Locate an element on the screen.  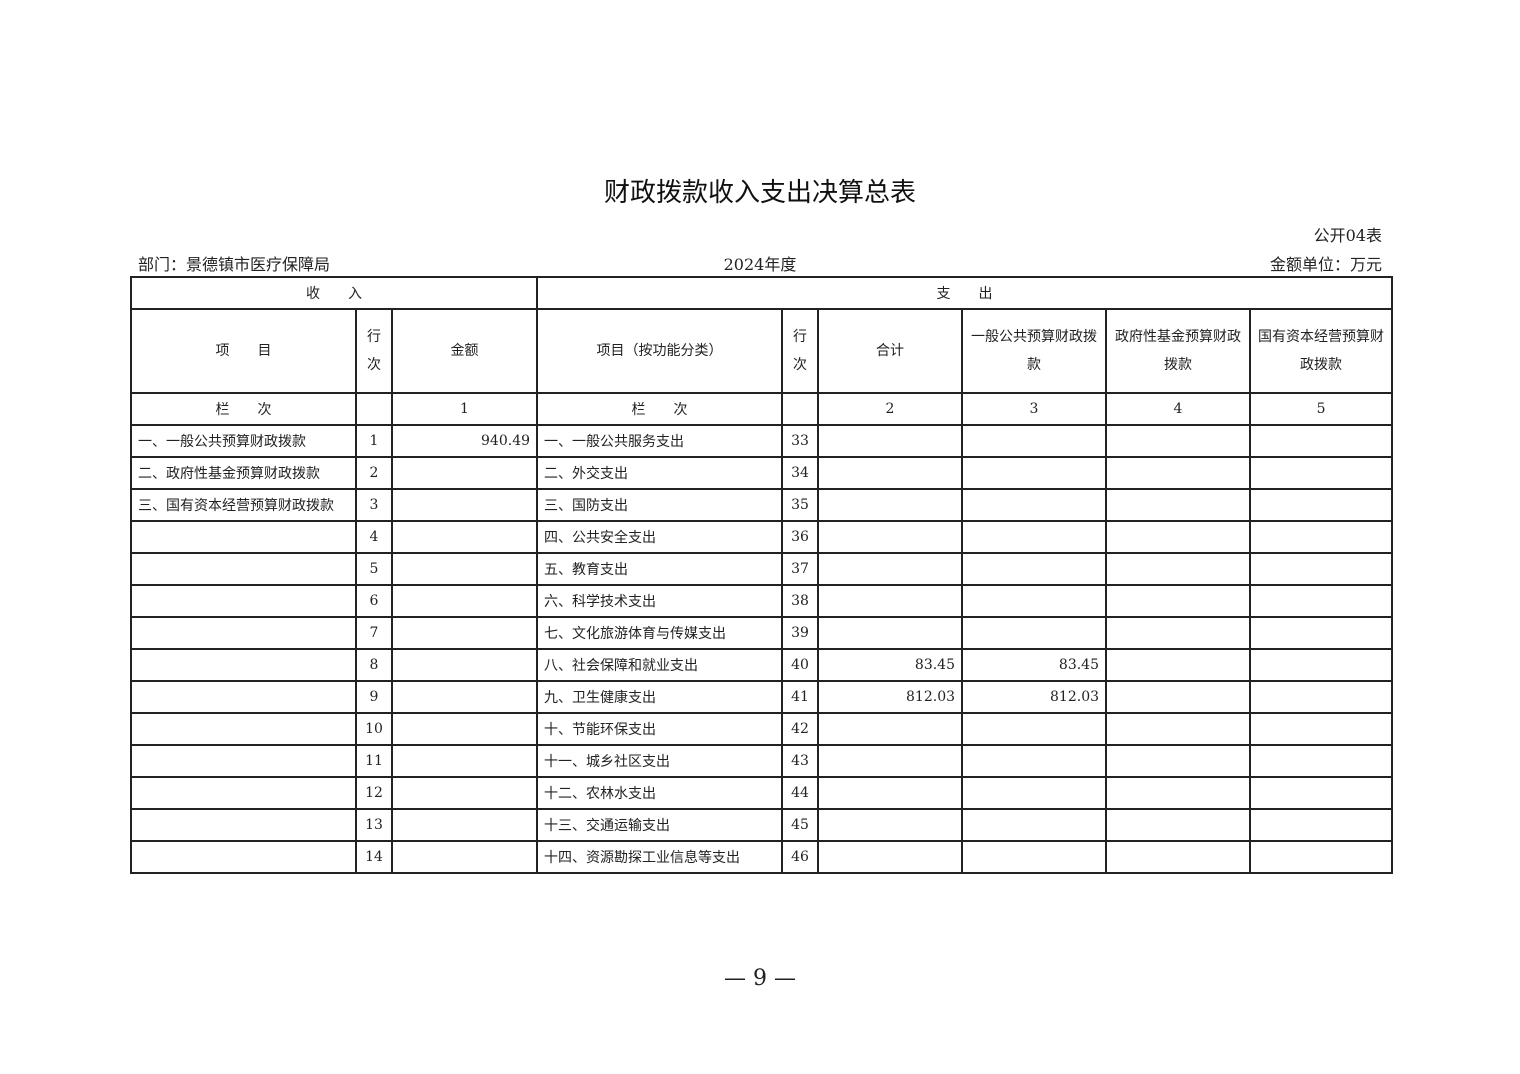
cell-expense-item: 十三、交通运输支出 is located at coordinates (660, 825).